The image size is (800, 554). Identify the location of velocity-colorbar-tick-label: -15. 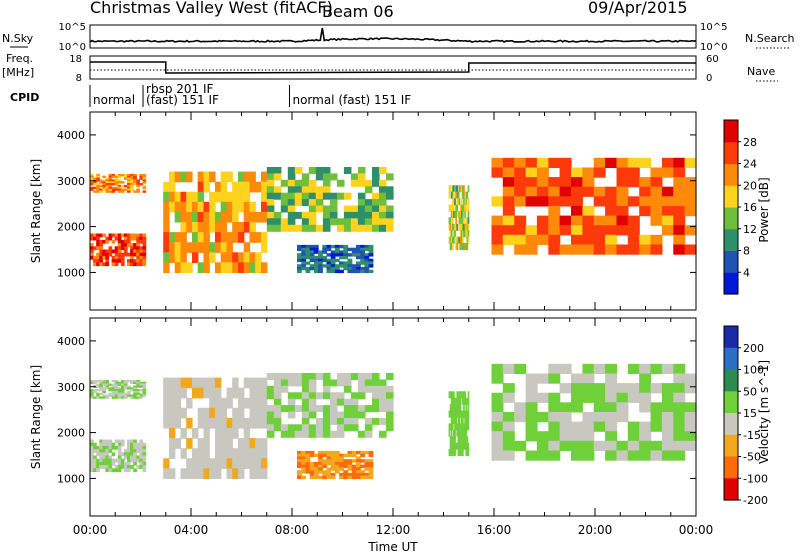
(752, 435).